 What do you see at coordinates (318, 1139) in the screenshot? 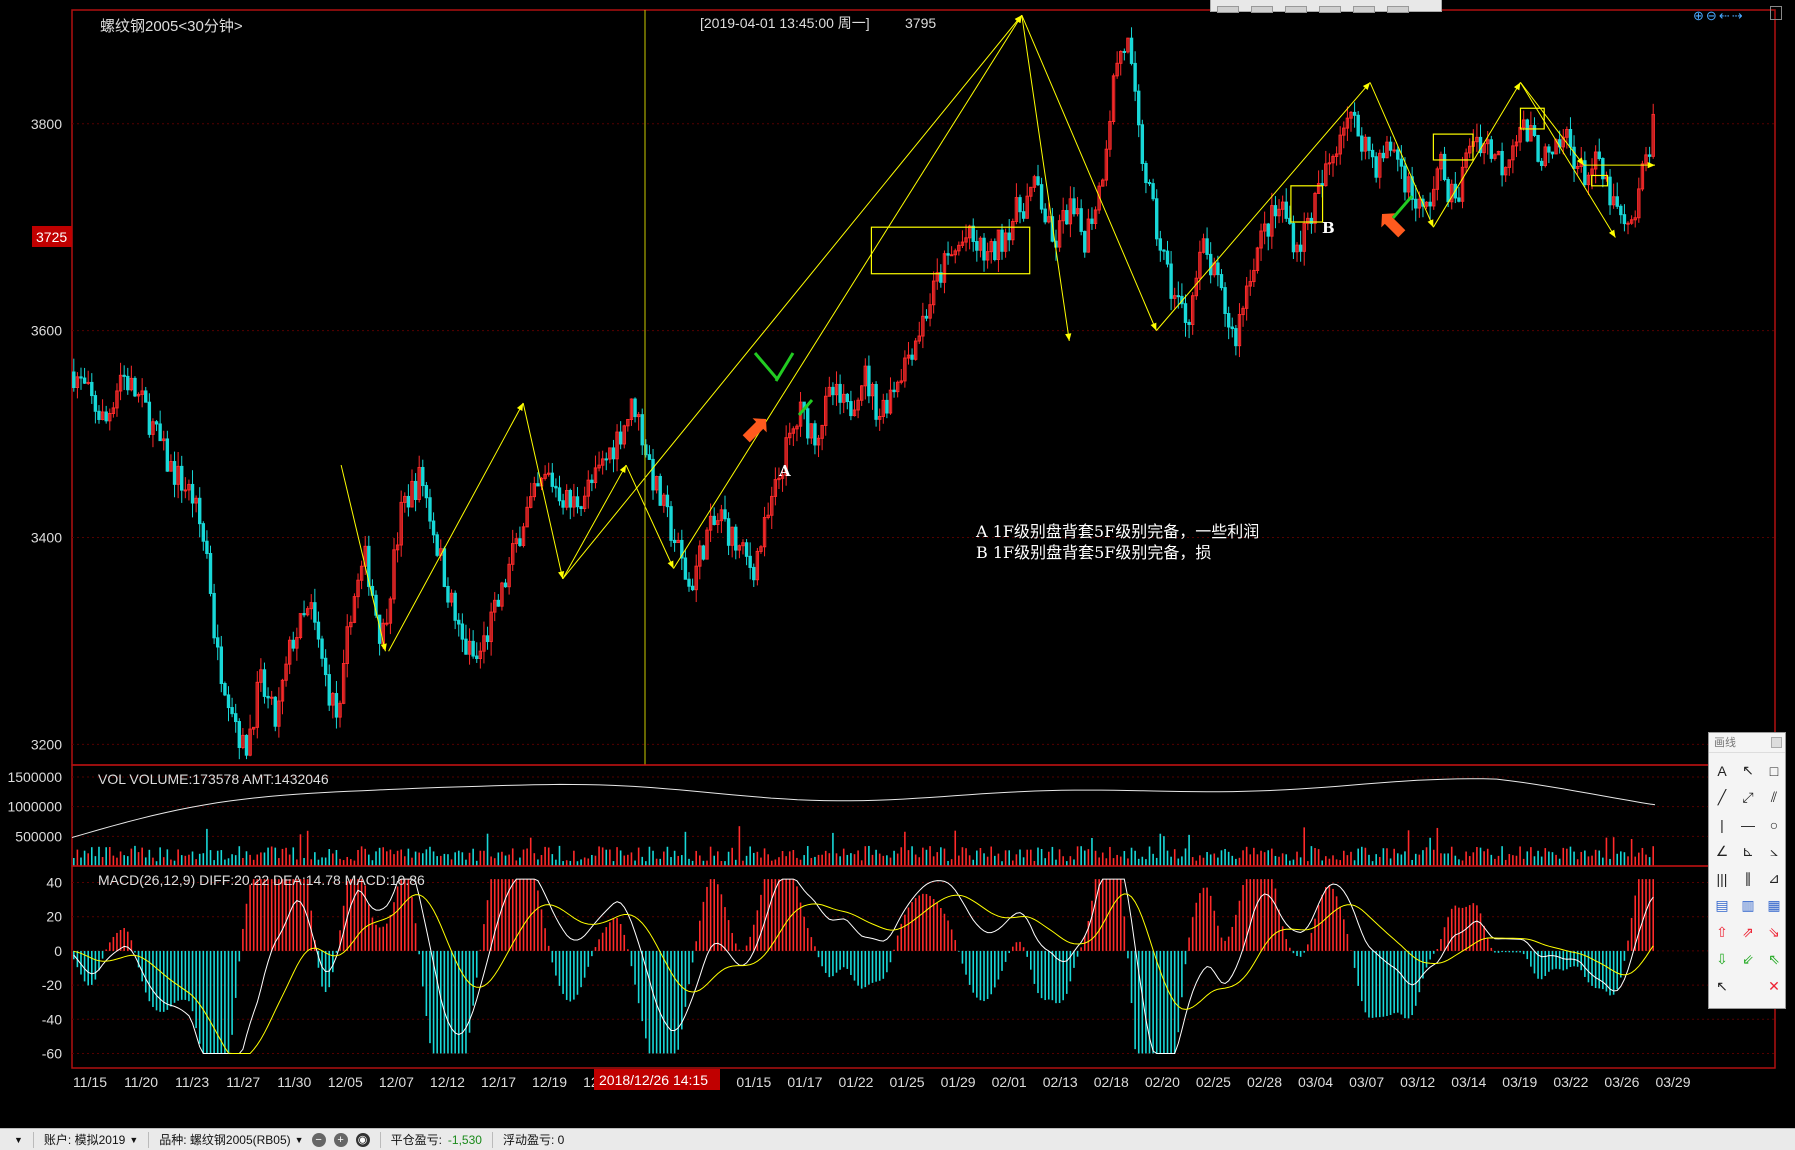
I see `minus-icon: −` at bounding box center [318, 1139].